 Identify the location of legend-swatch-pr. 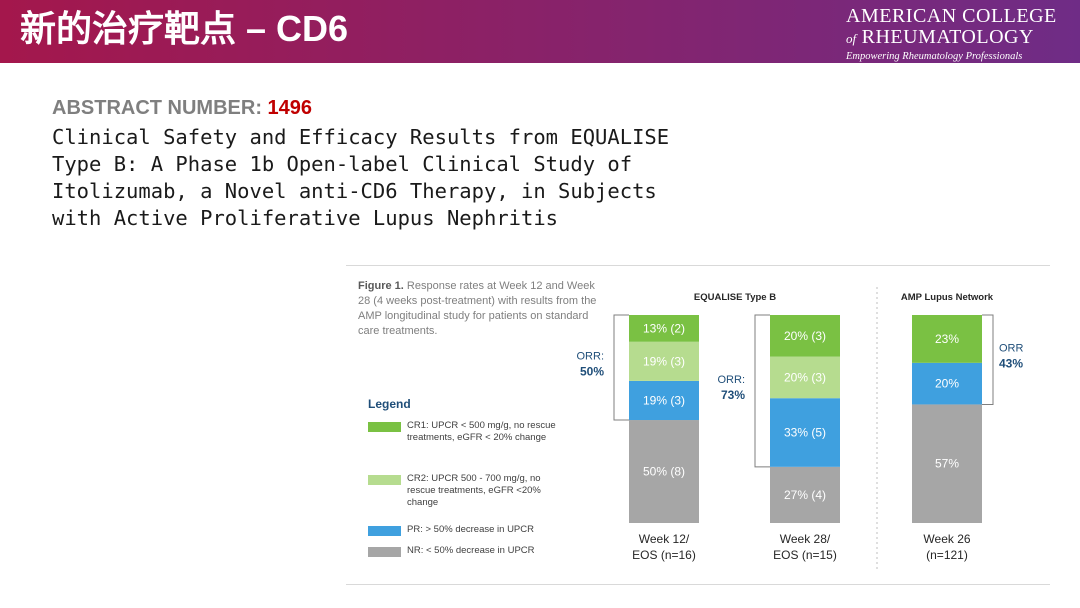
(384, 531).